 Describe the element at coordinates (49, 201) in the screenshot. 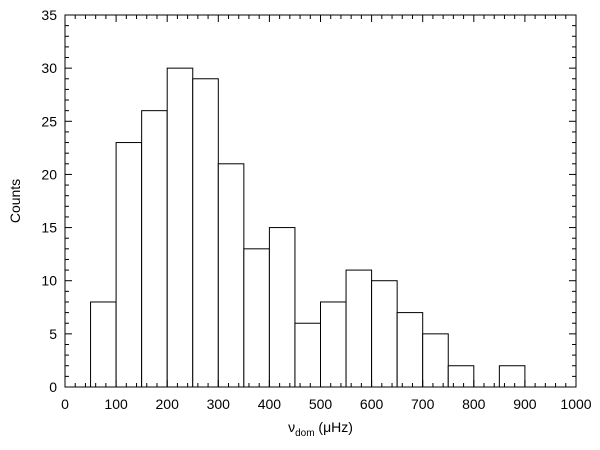

I see `y-tick-labels: 0 5 10 15 20 25 30 35` at that location.